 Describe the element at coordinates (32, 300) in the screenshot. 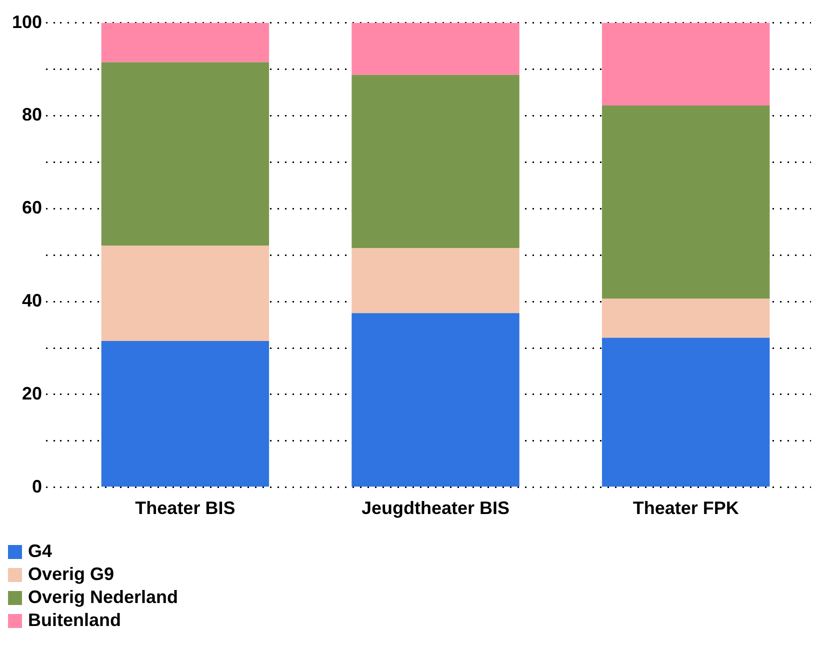

I see `y-tick-label: 40` at that location.